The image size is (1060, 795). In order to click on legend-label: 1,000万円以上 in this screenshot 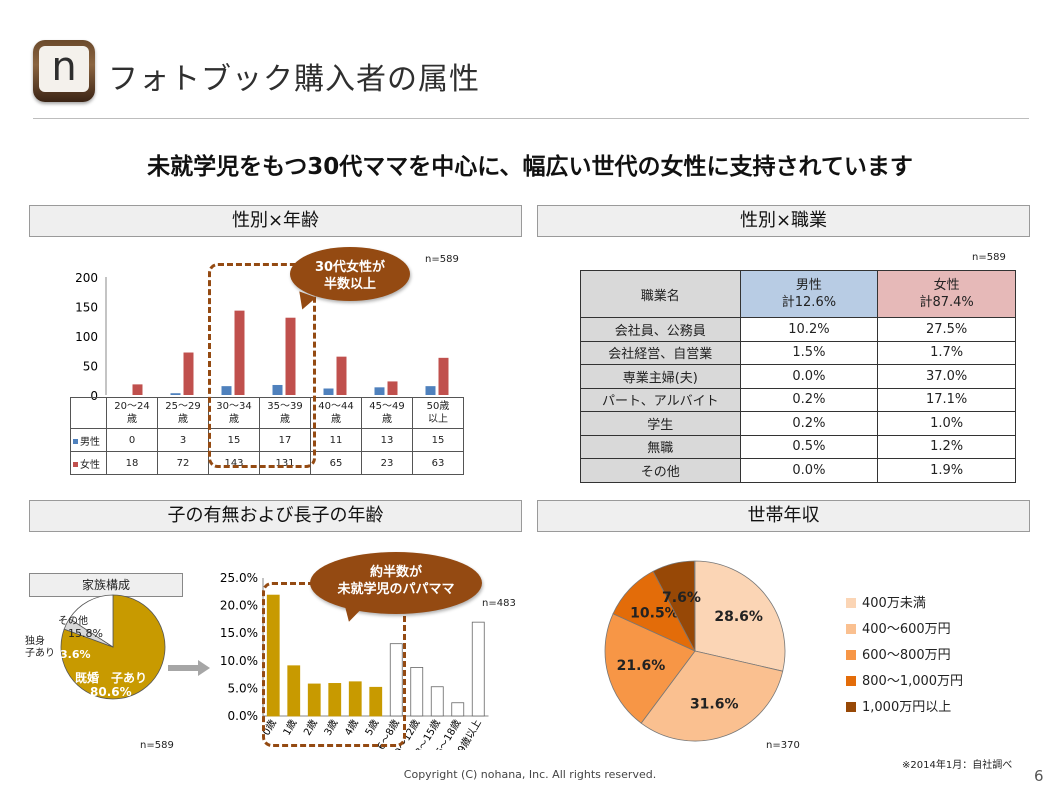, I will do `click(907, 707)`.